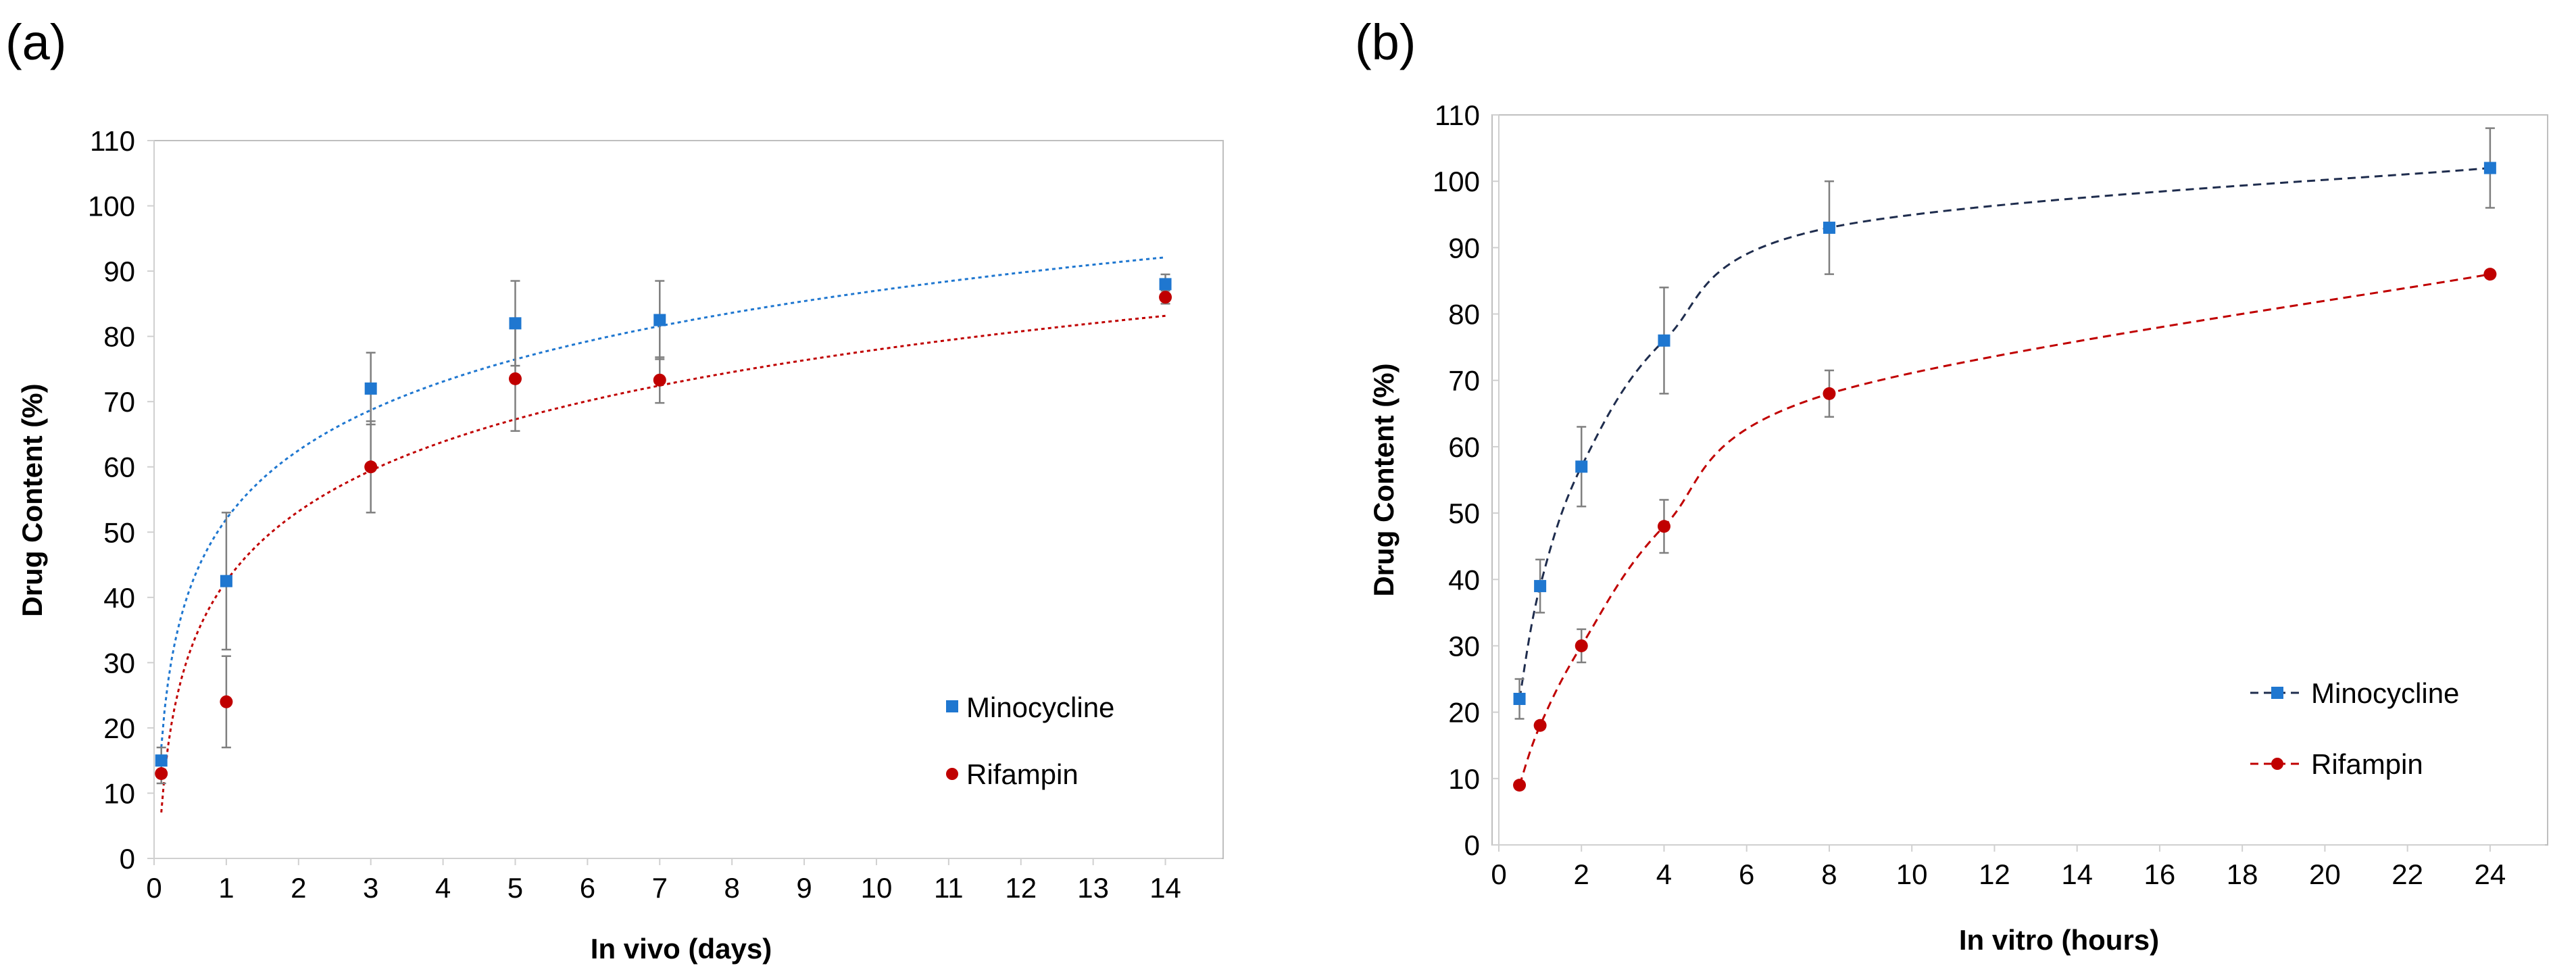 The width and height of the screenshot is (2576, 974). Describe the element at coordinates (515, 888) in the screenshot. I see `panel-a-x-tick-label: 5` at that location.